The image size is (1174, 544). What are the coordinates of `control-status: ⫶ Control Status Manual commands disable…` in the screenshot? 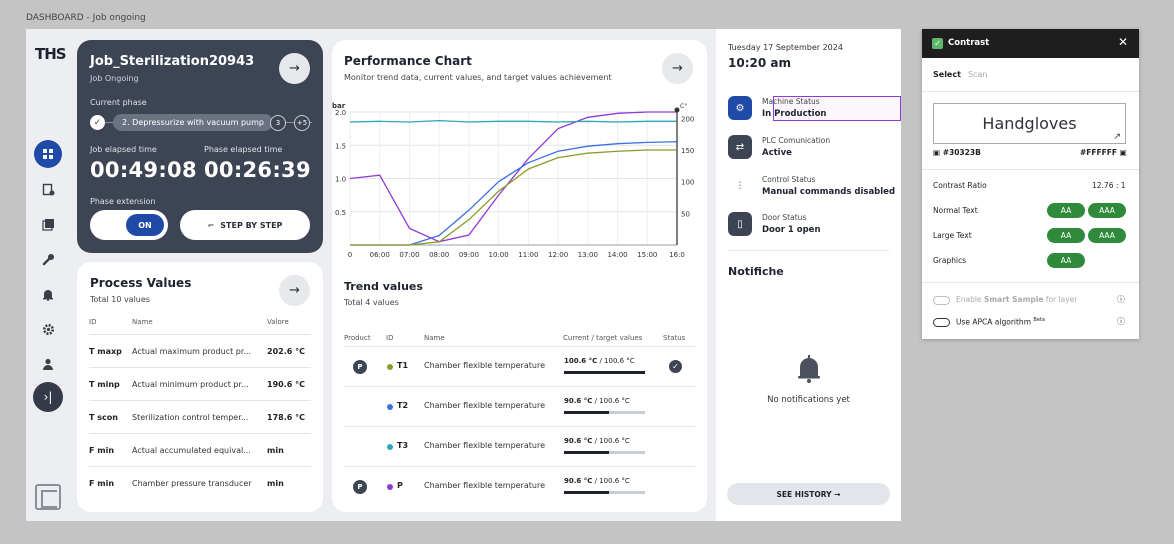 It's located at (811, 191).